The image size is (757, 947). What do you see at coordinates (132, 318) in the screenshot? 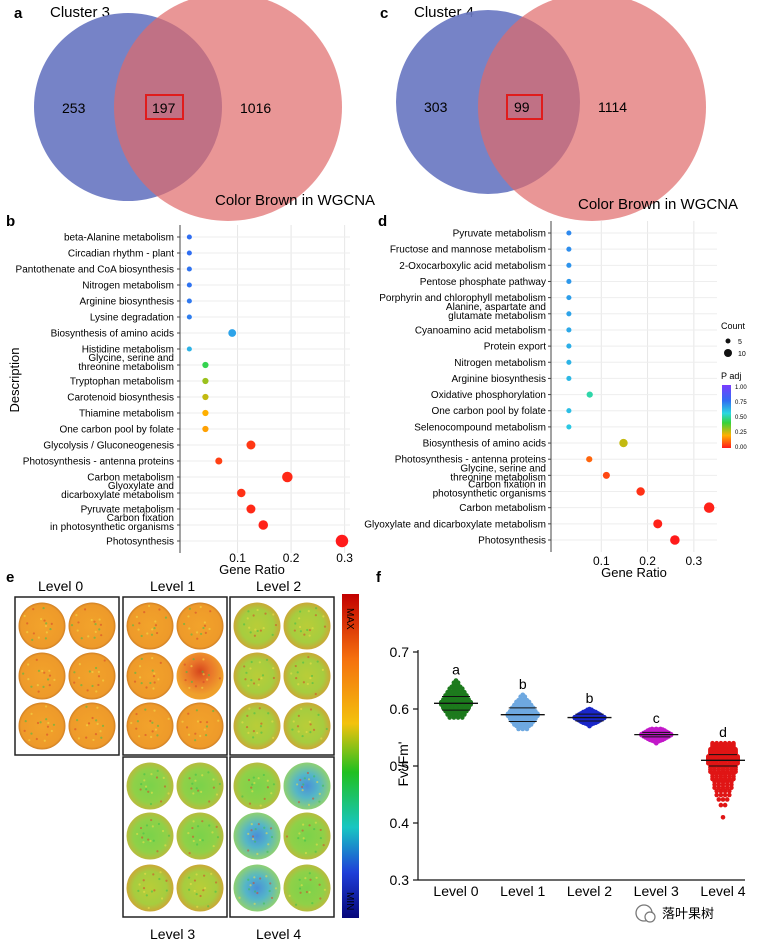
I see `term-label: Lysine degradation` at bounding box center [132, 318].